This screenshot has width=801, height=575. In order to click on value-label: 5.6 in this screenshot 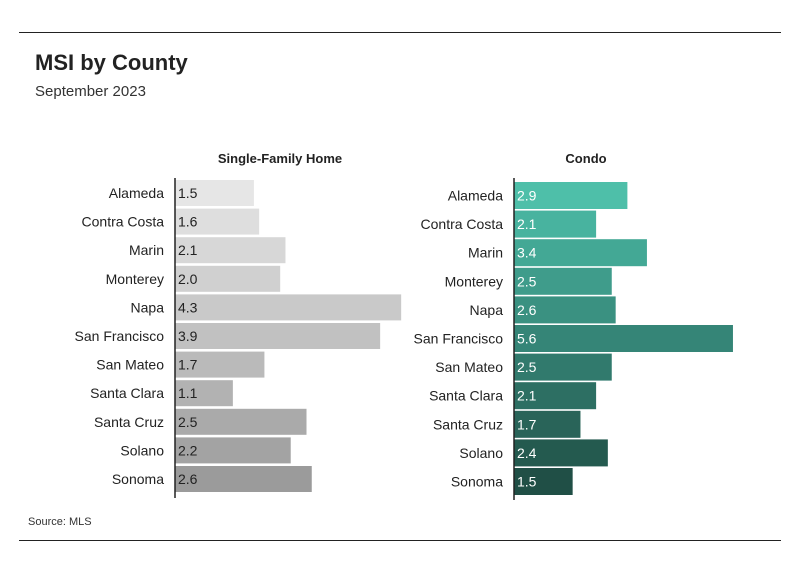, I will do `click(527, 339)`.